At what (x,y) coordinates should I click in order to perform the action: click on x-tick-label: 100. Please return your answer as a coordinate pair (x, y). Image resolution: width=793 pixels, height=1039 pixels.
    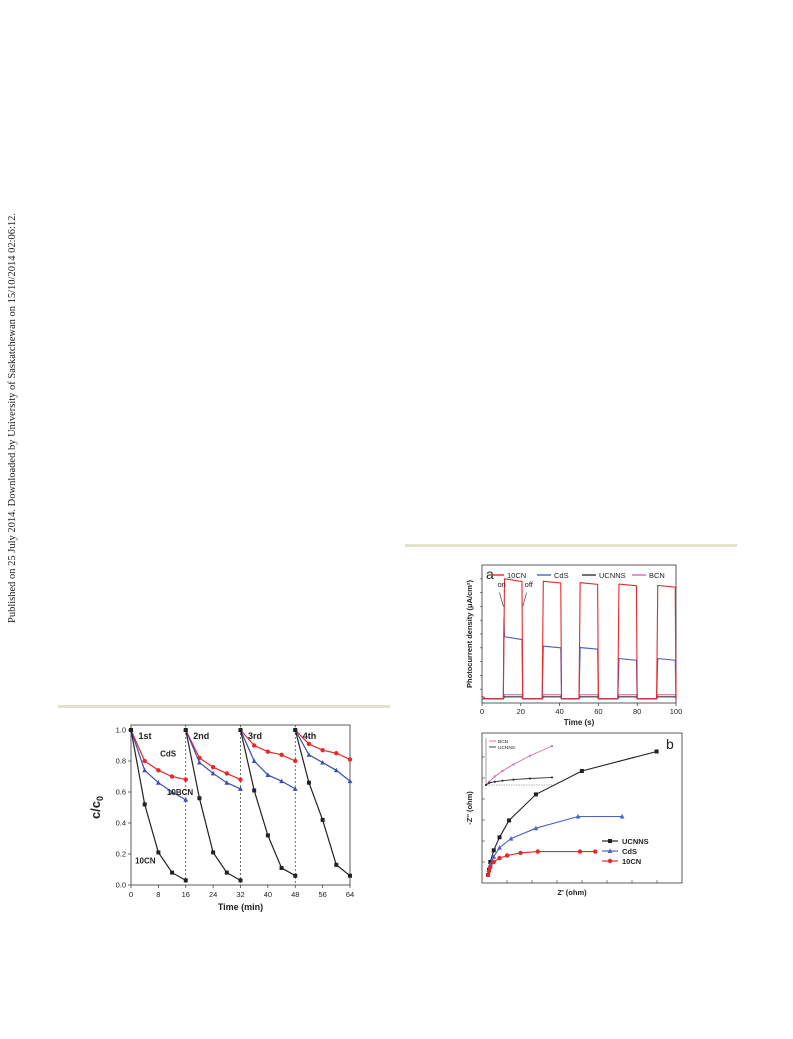
    Looking at the image, I should click on (676, 711).